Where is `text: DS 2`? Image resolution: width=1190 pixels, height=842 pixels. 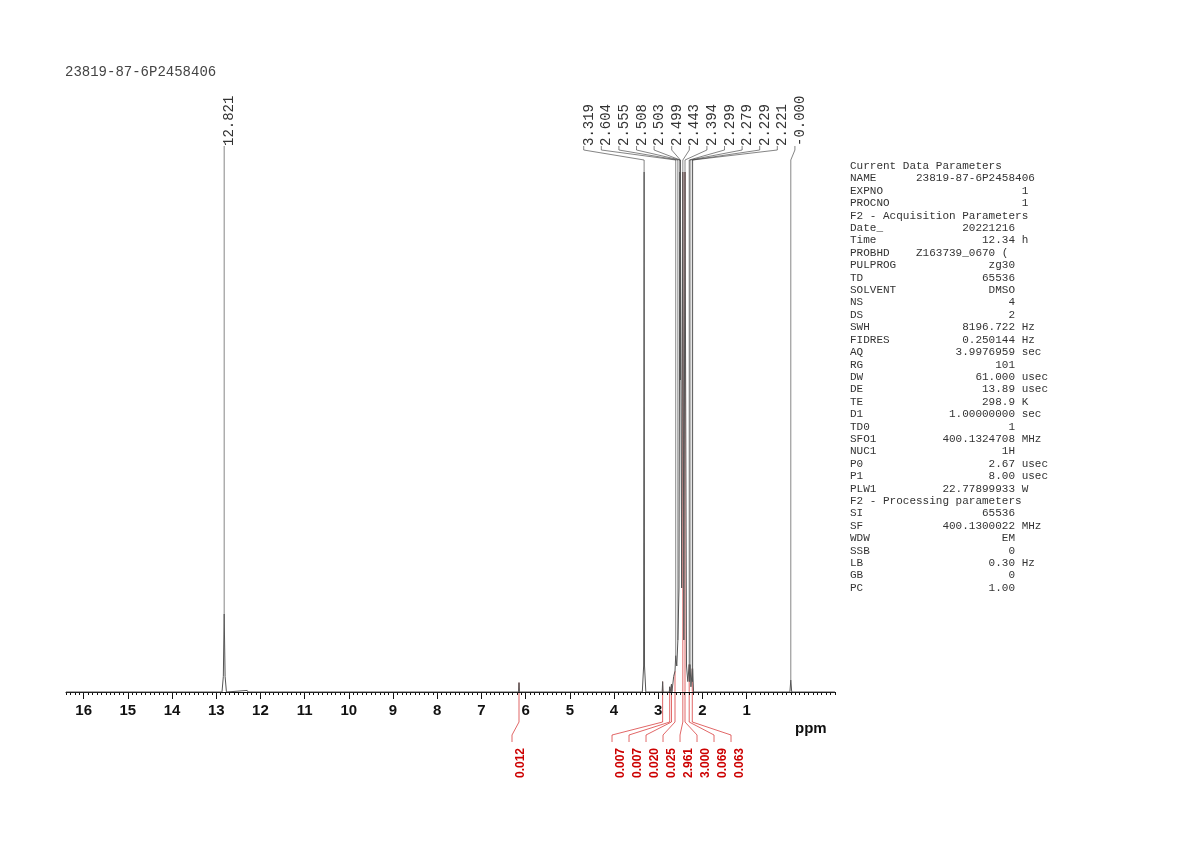
text: DS 2 is located at coordinates (933, 315).